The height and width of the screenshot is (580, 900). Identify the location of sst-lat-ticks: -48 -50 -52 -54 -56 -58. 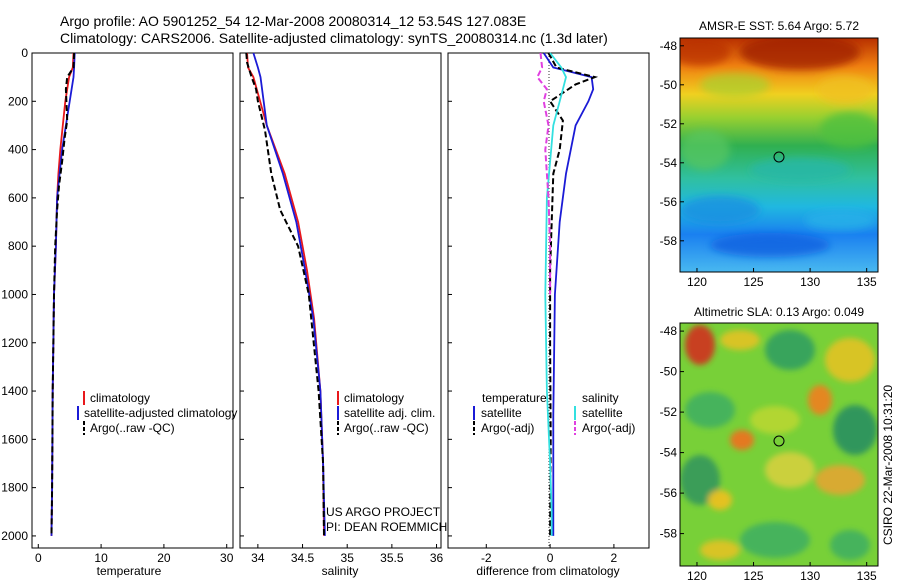
(672, 143).